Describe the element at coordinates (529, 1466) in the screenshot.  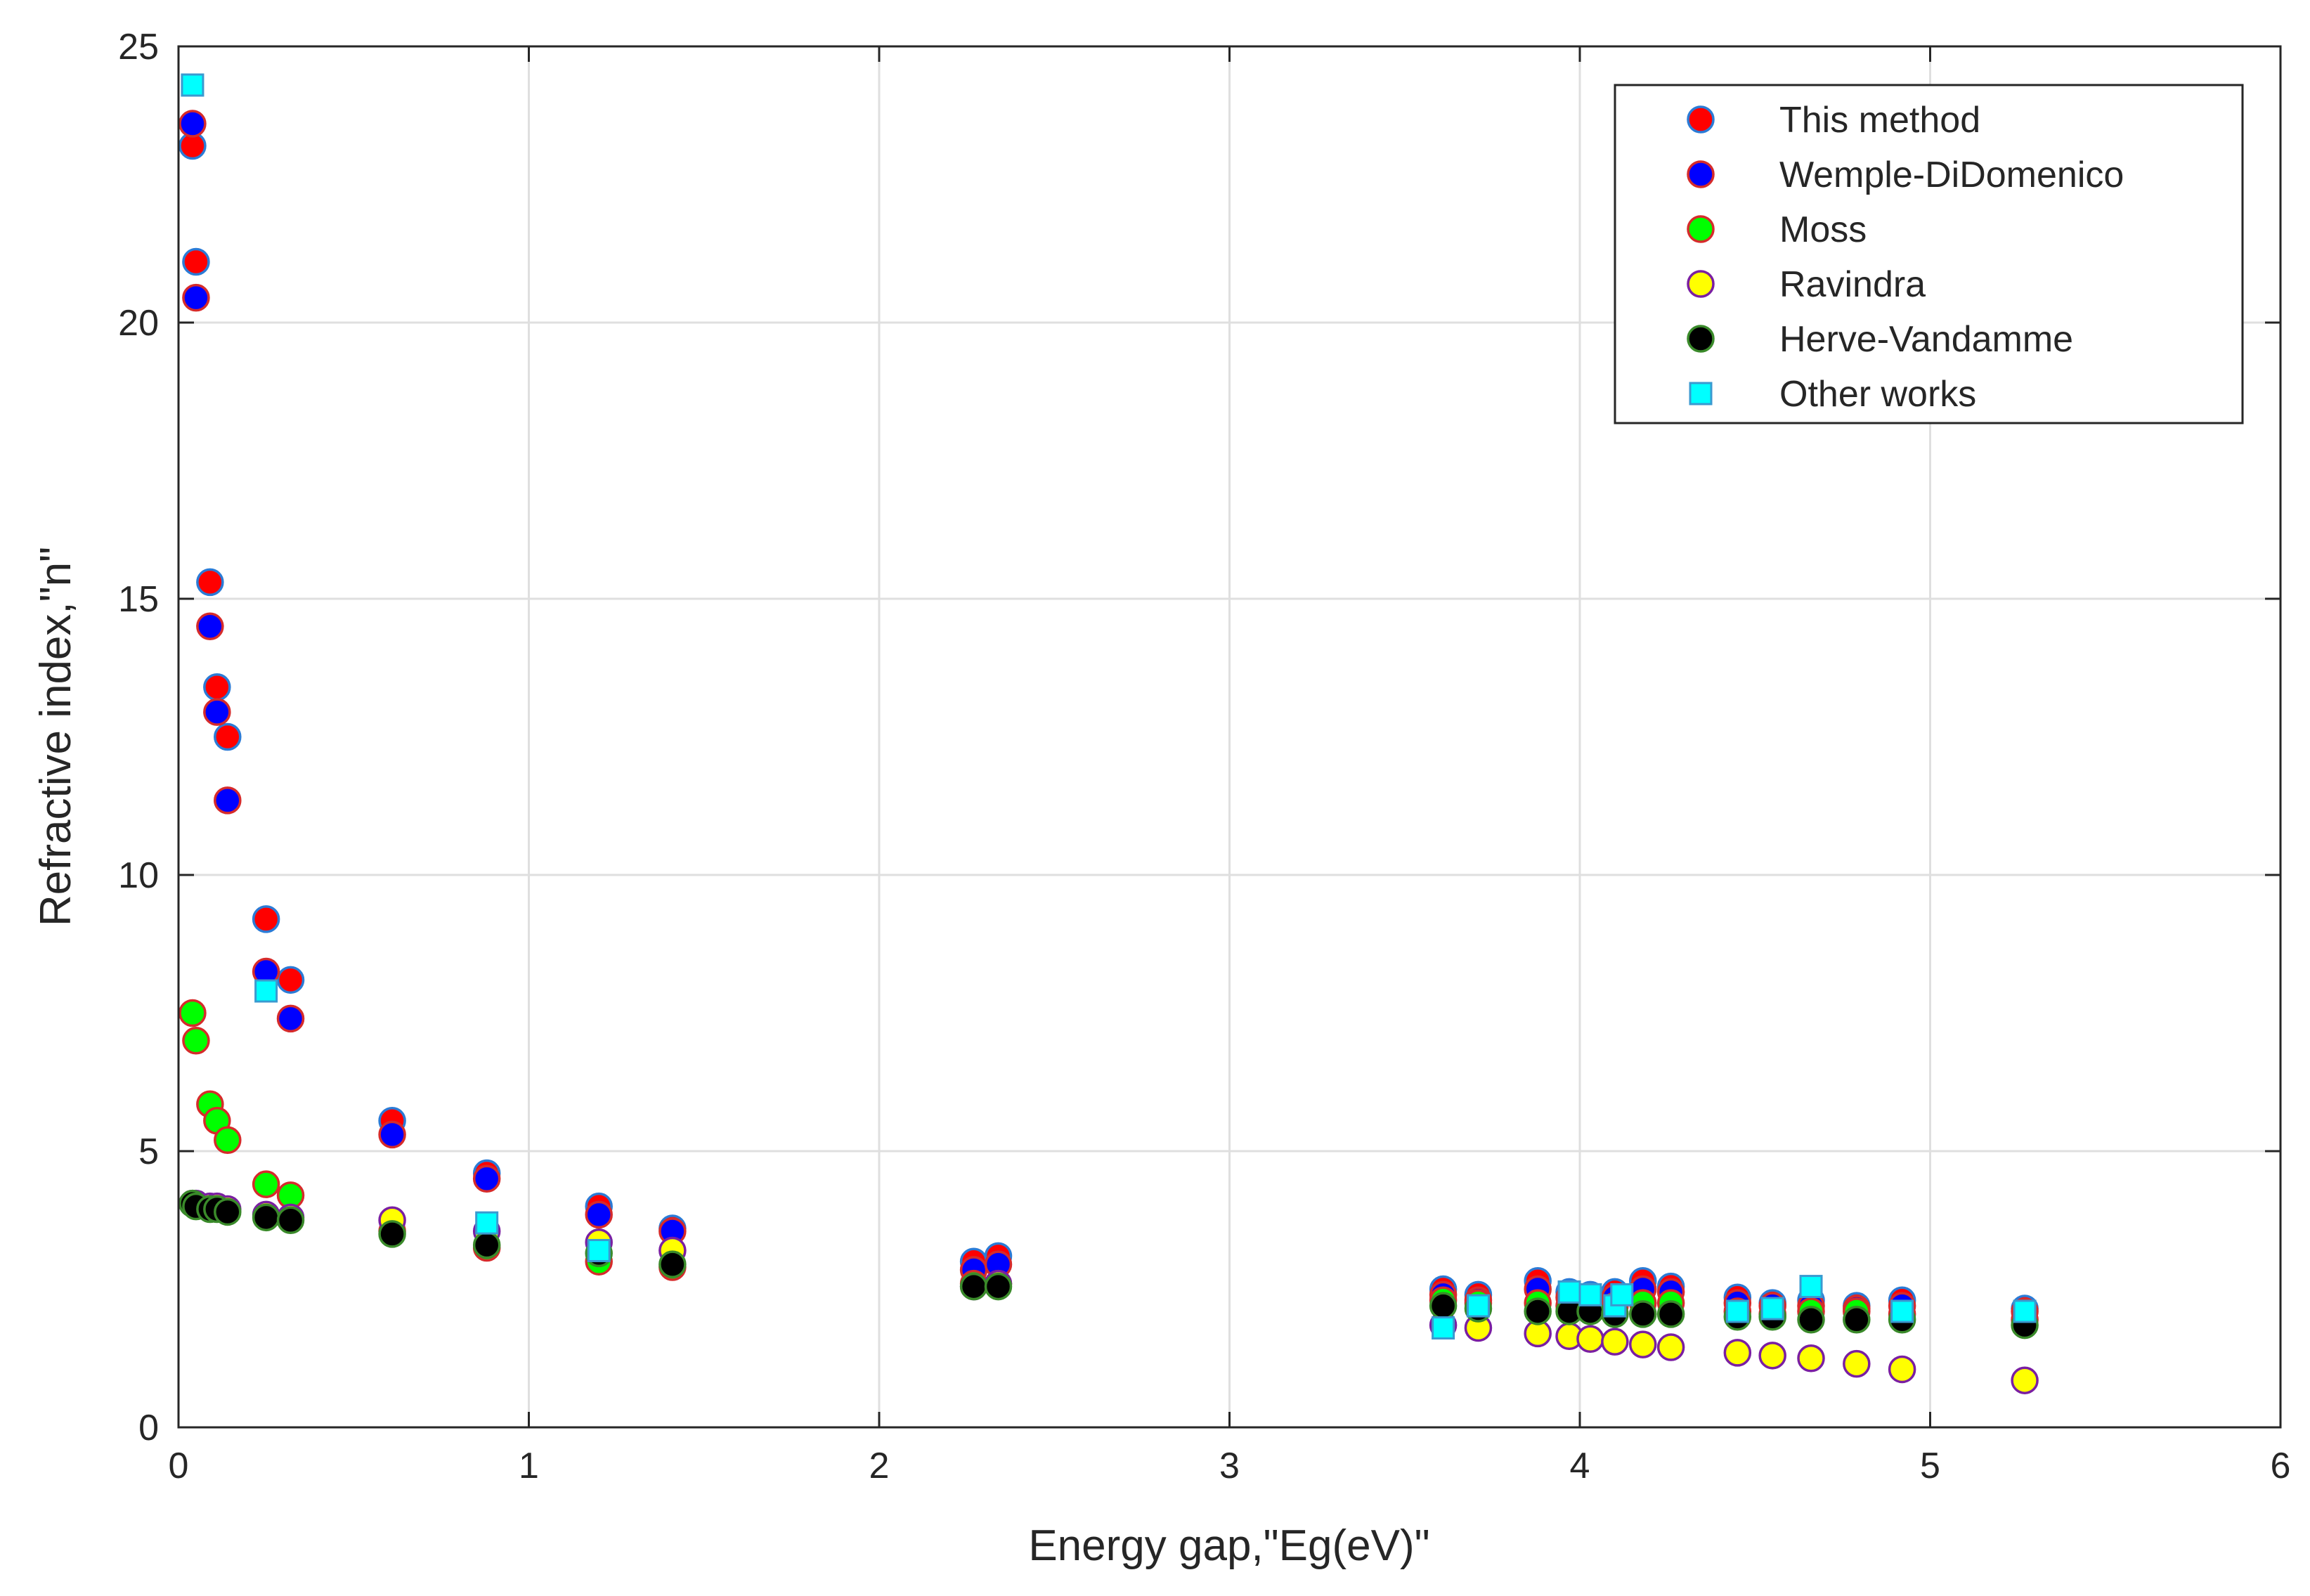
I see `x-tick-label: 1` at that location.